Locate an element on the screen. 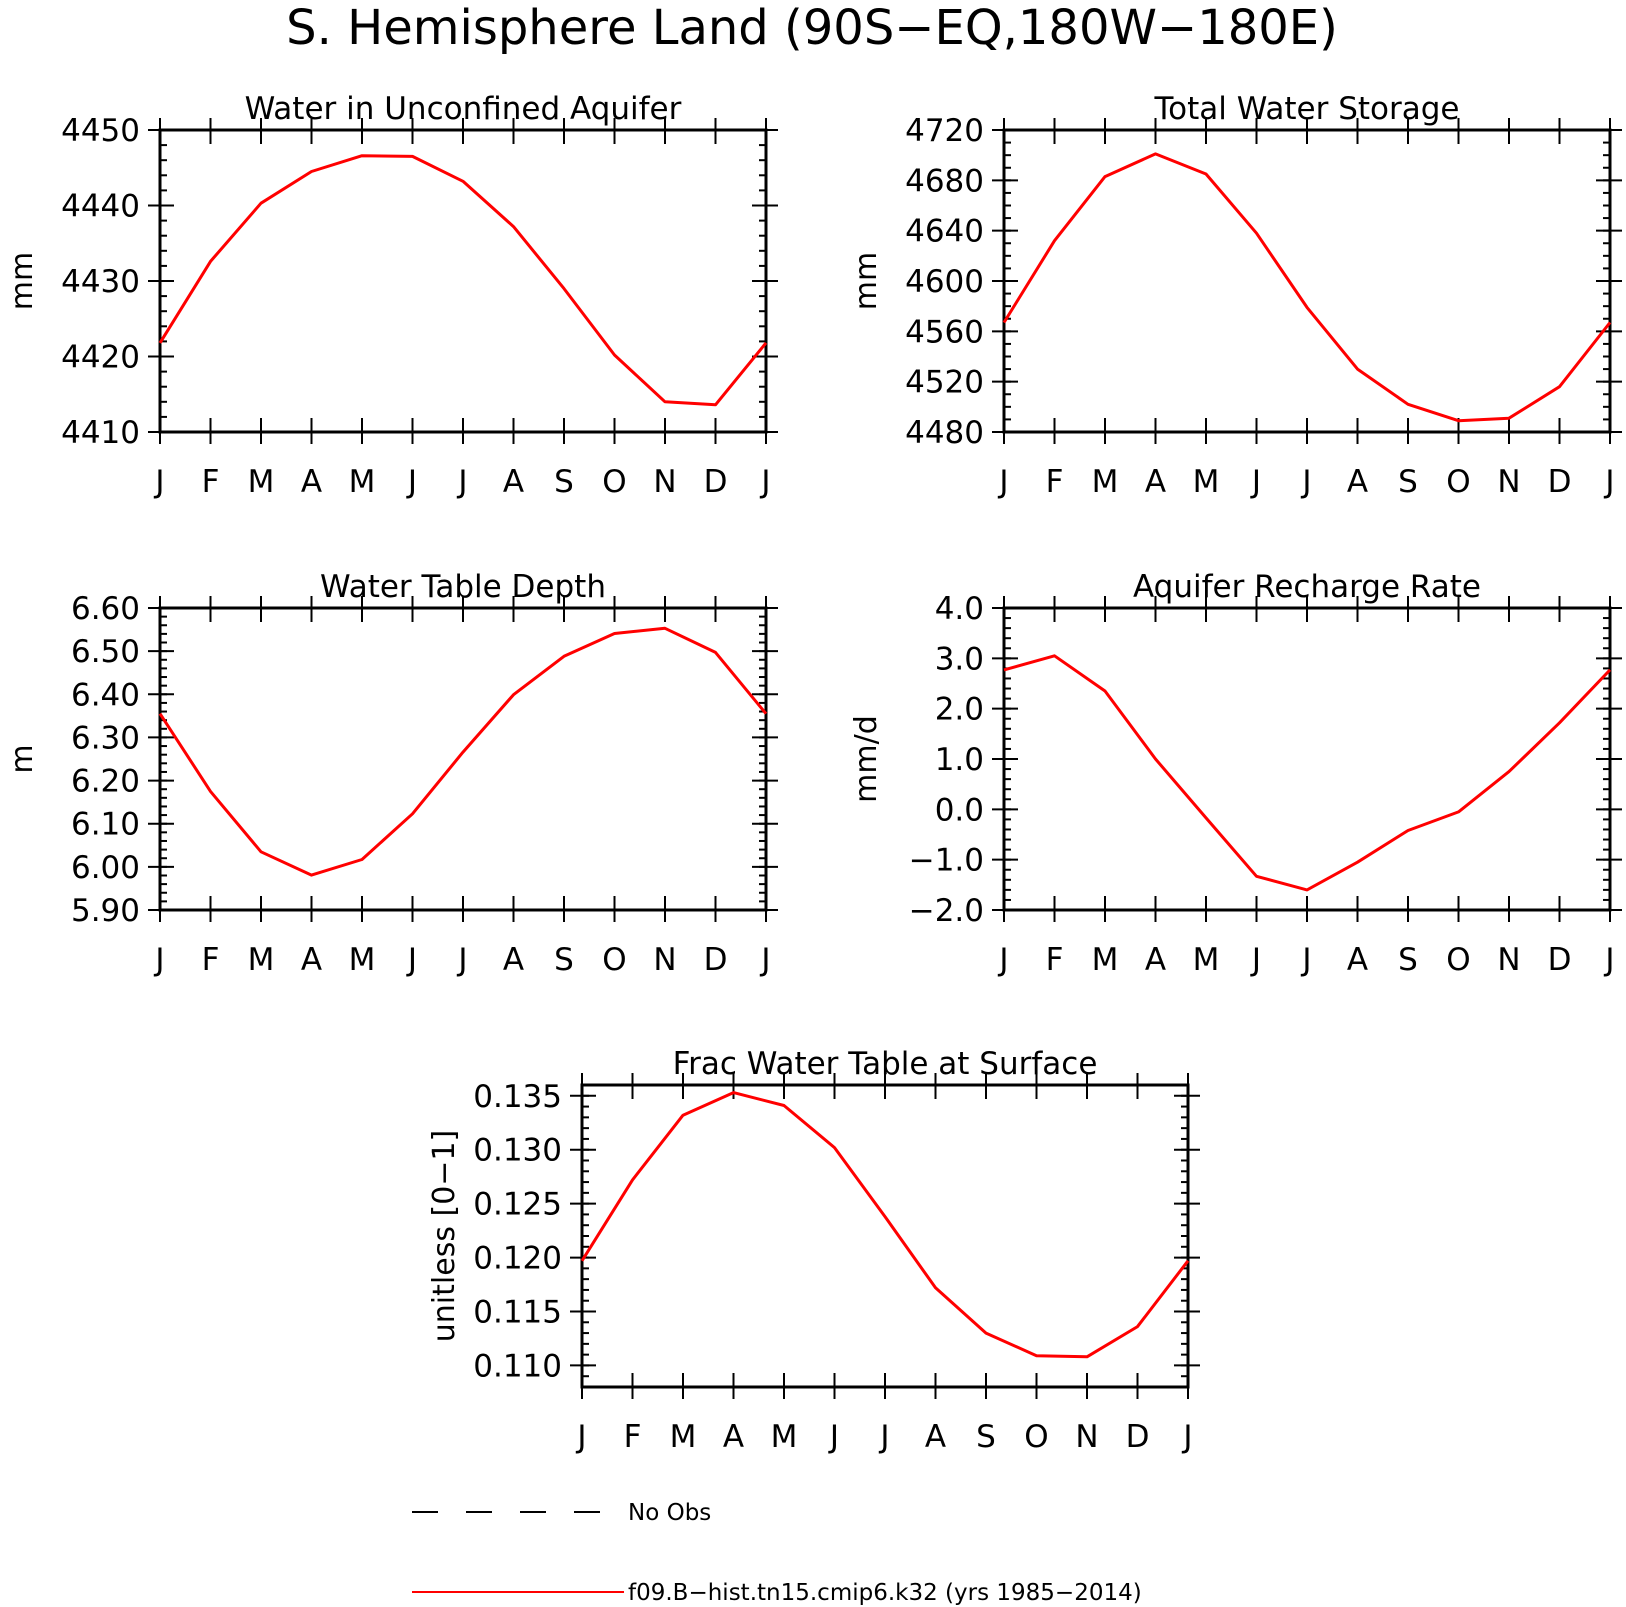 The height and width of the screenshot is (1607, 1626). y-tick-label: 0.135 is located at coordinates (517, 1097).